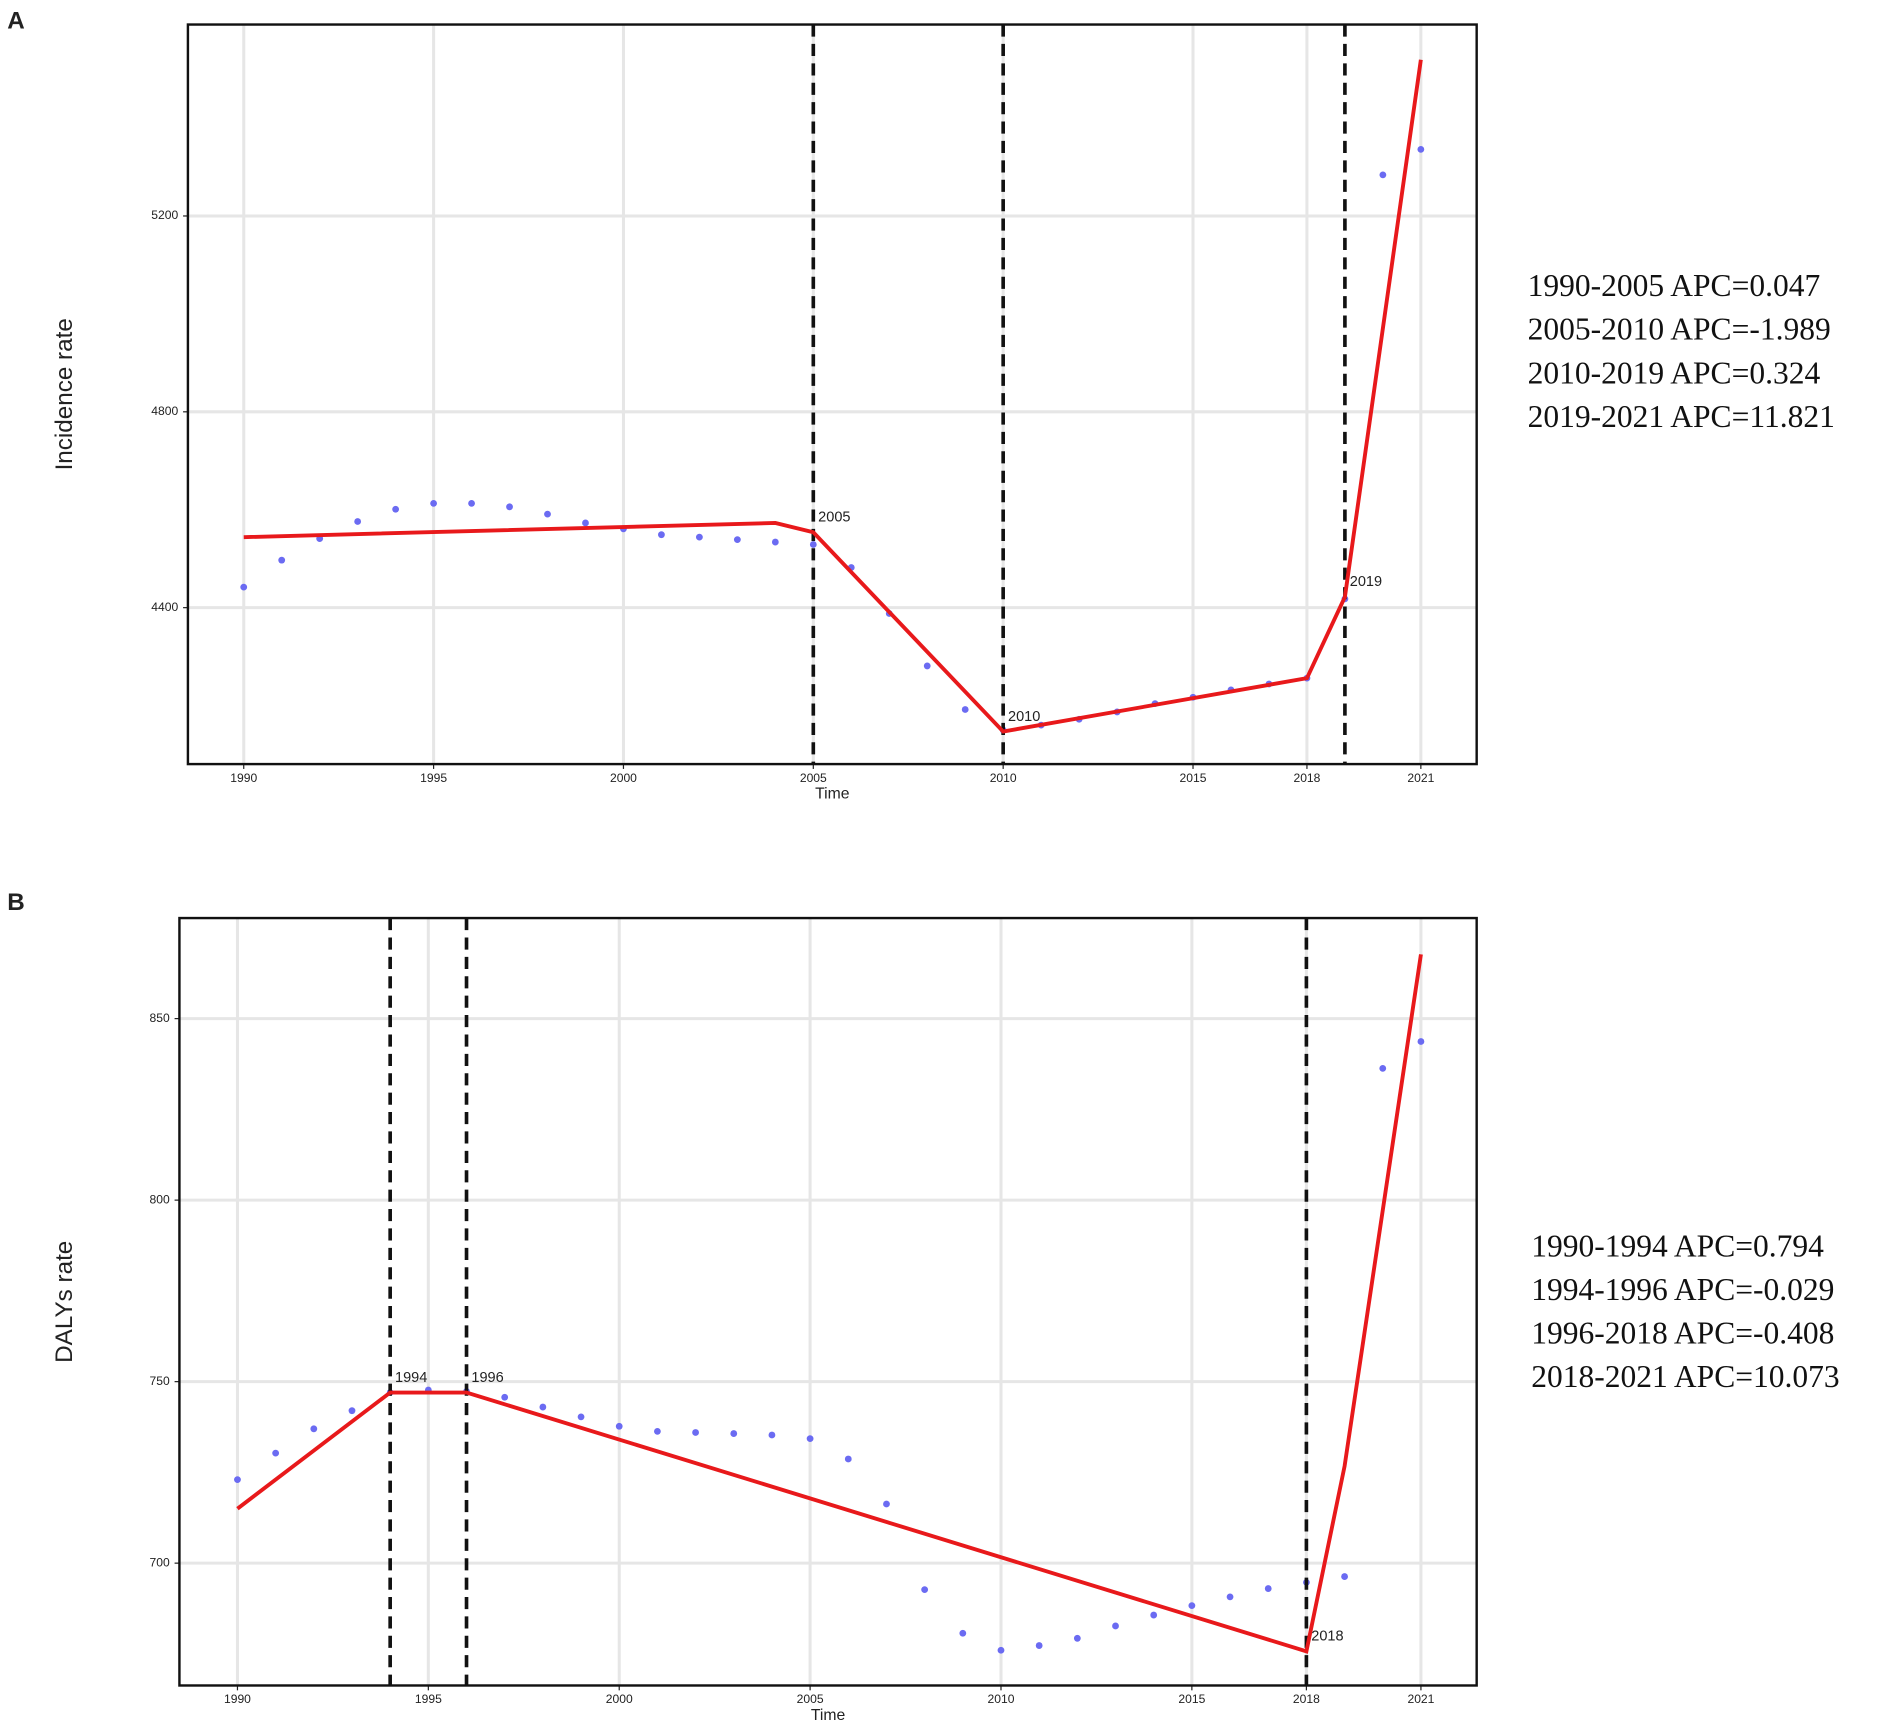 The image size is (1901, 1727). I want to click on y-tick-label: 750, so click(160, 1381).